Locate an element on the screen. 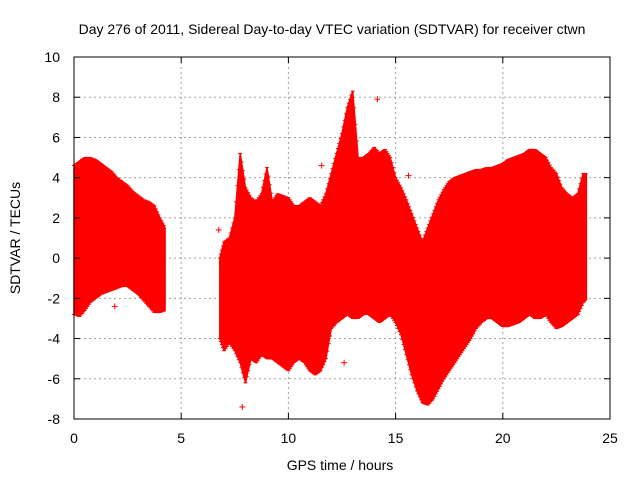  sdtvar-band is located at coordinates (119, 237).